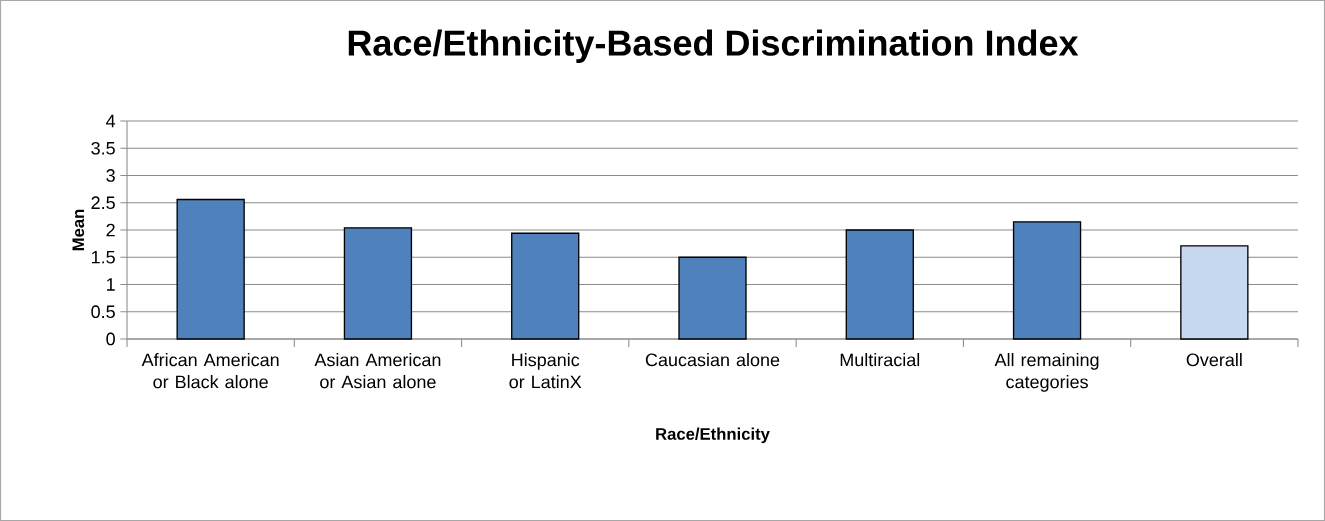  Describe the element at coordinates (103, 203) in the screenshot. I see `y-tick-label: 2.5` at that location.